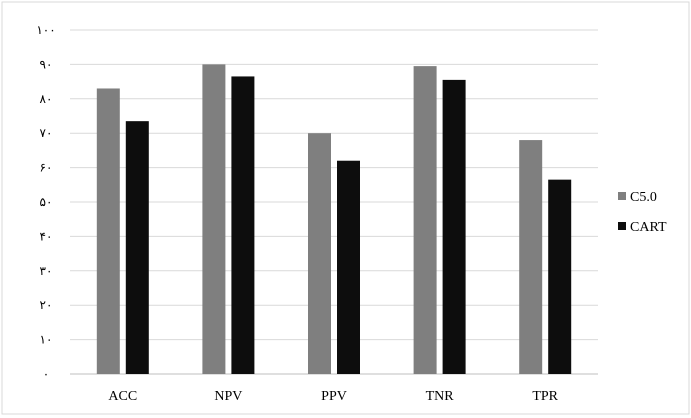  I want to click on bar-cart-npv, so click(243, 225).